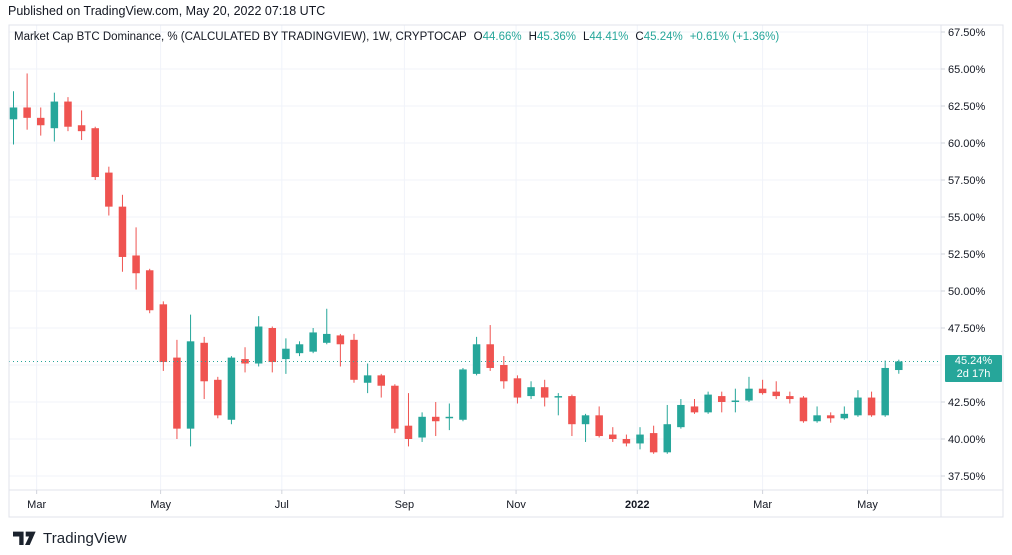 This screenshot has width=1012, height=555. I want to click on time-axis-label: Jul, so click(282, 505).